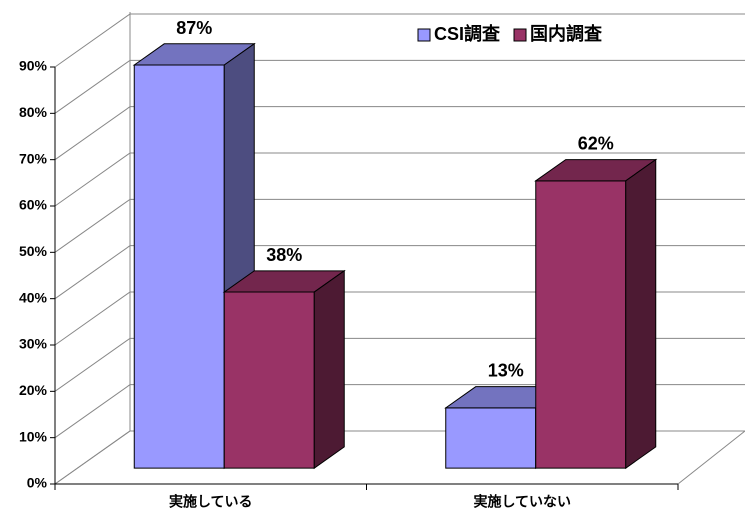  Describe the element at coordinates (467, 33) in the screenshot. I see `legend-label: CSI調査` at that location.